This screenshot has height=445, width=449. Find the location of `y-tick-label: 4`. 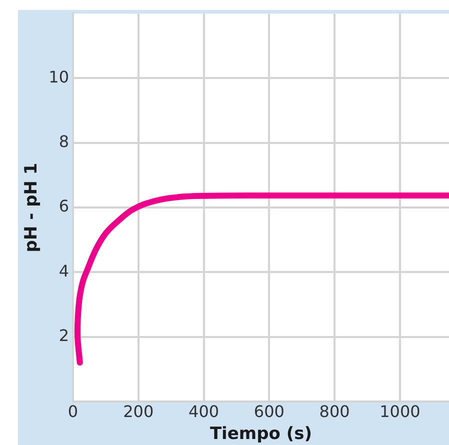

y-tick-label: 4 is located at coordinates (63, 270).